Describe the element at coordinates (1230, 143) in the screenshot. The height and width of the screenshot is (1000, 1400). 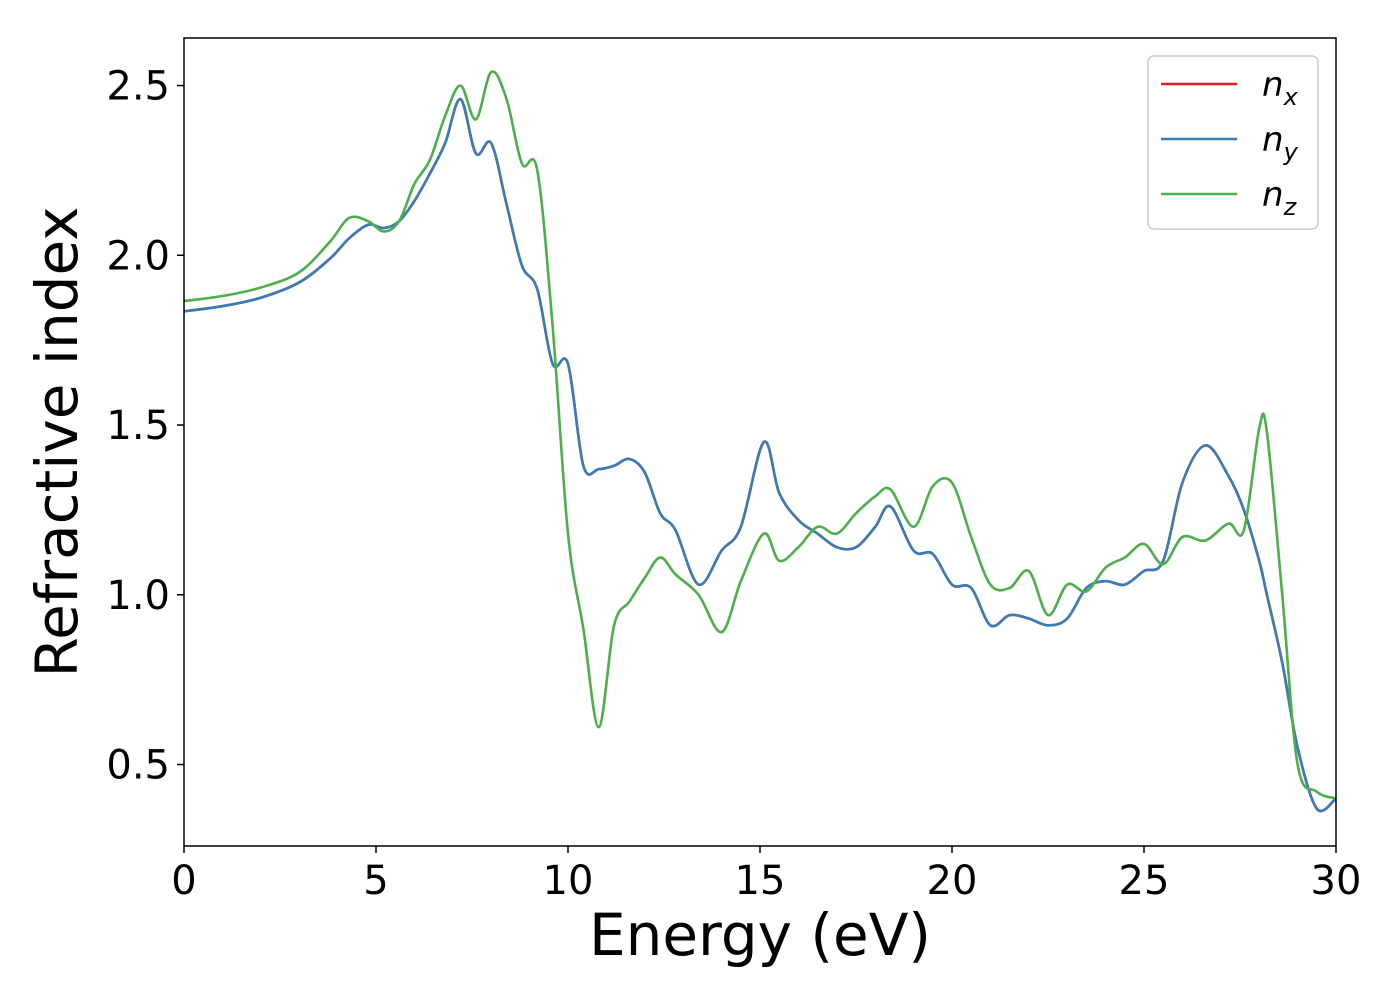
I see `legend-items: nx ny nz` at that location.